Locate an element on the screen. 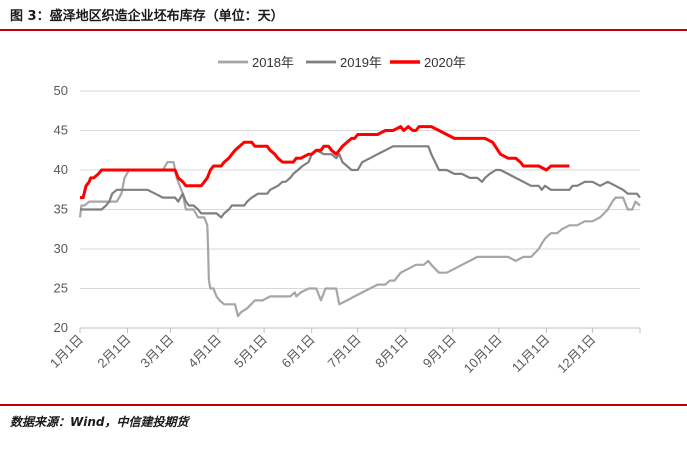  legend-label-2020: 2020年 is located at coordinates (445, 62).